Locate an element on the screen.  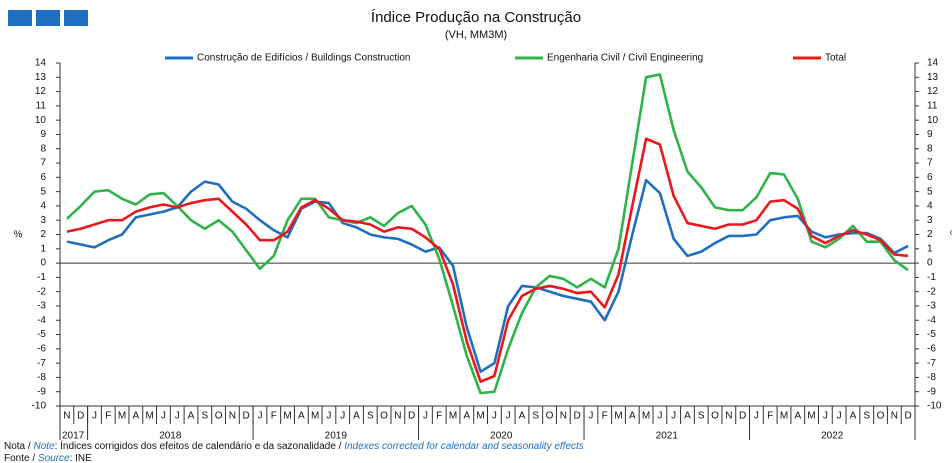
y-tick-label: 7 is located at coordinates (43, 163).